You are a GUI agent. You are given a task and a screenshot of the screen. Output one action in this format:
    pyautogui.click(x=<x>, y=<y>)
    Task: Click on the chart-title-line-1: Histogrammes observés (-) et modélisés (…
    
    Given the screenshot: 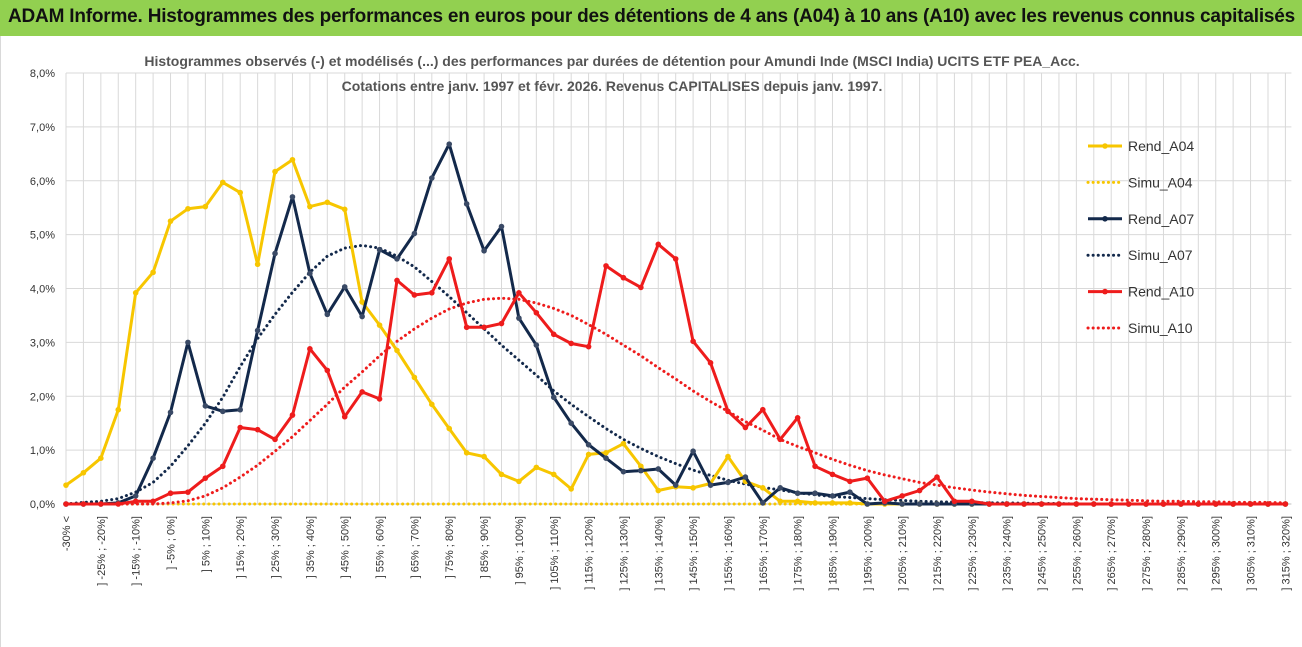 What is the action you would take?
    pyautogui.click(x=611, y=61)
    